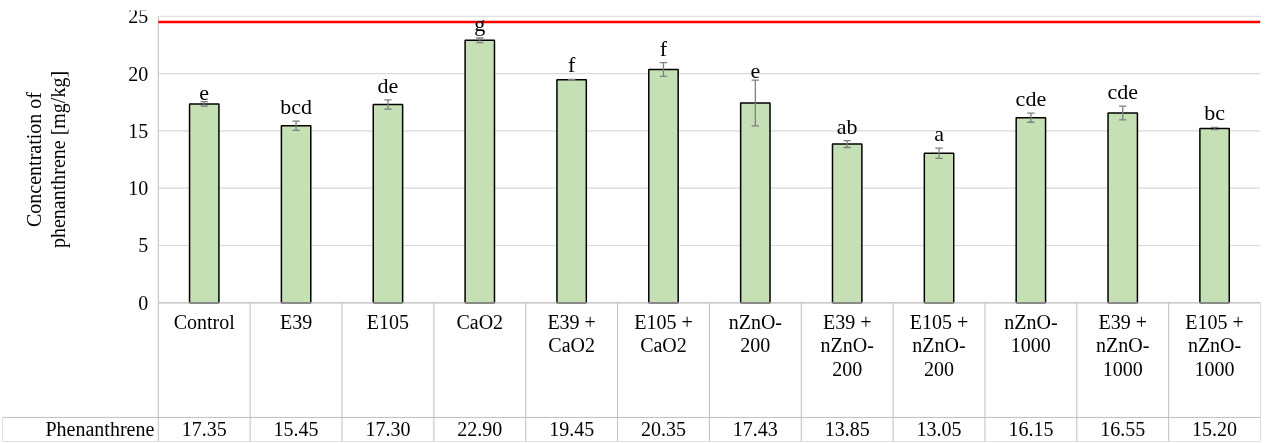  What do you see at coordinates (847, 126) in the screenshot?
I see `annotation: ab` at bounding box center [847, 126].